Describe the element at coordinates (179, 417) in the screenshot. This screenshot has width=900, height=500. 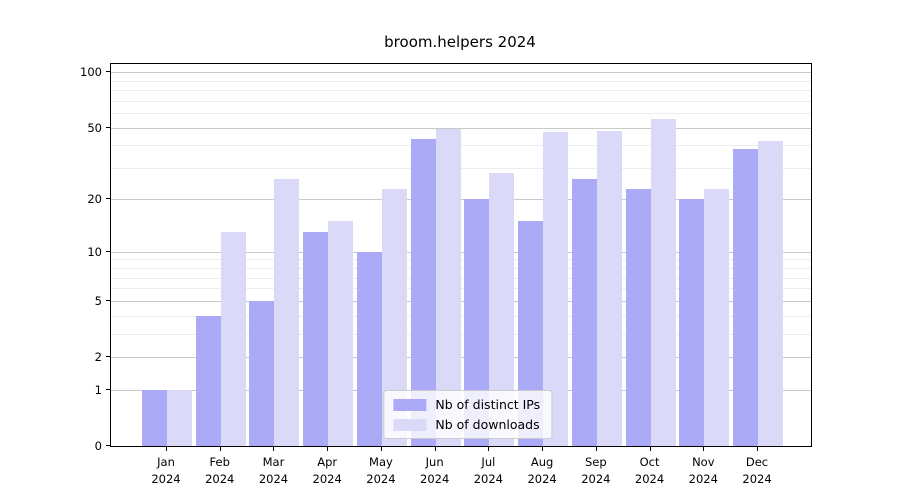
I see `bar-jan-downloads` at that location.